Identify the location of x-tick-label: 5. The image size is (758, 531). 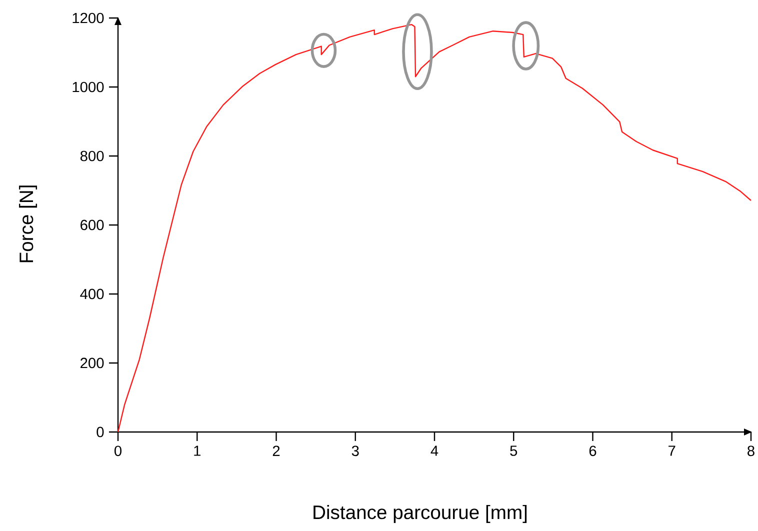
(514, 451).